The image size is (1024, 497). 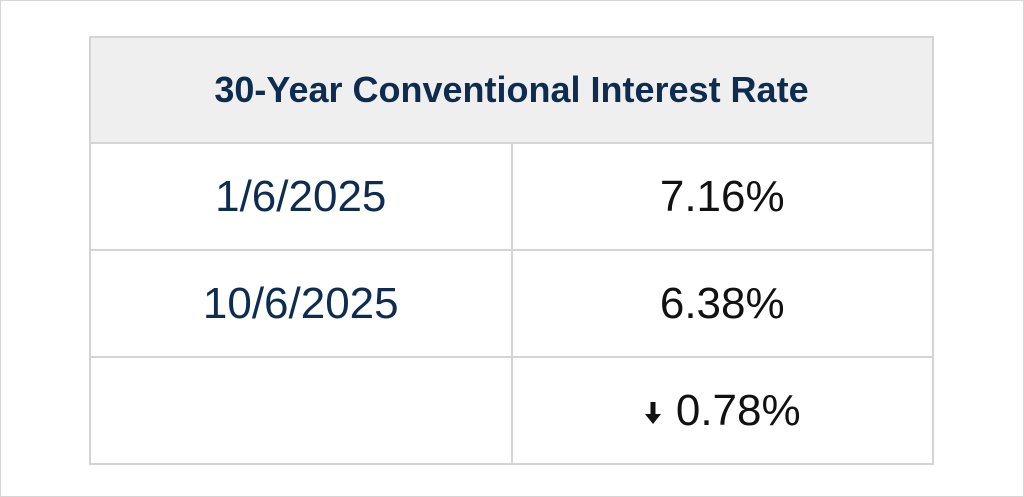 I want to click on date-cell: 10/6/2025, so click(x=301, y=303).